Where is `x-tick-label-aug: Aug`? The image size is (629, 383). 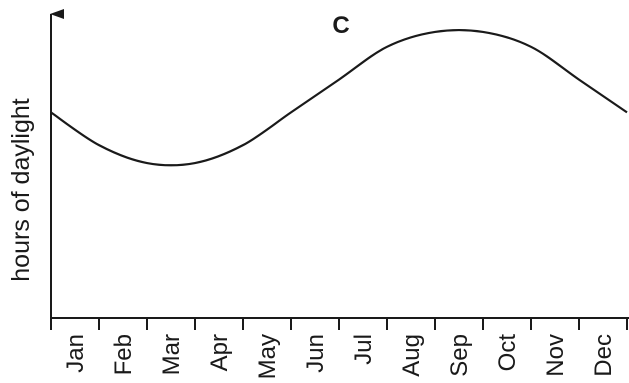
x-tick-label-aug: Aug is located at coordinates (411, 355).